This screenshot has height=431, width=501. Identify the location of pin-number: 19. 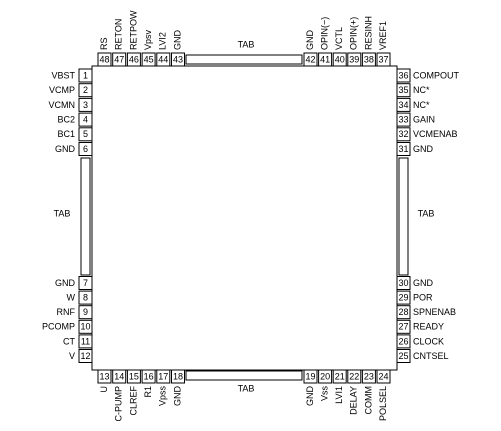
(310, 376).